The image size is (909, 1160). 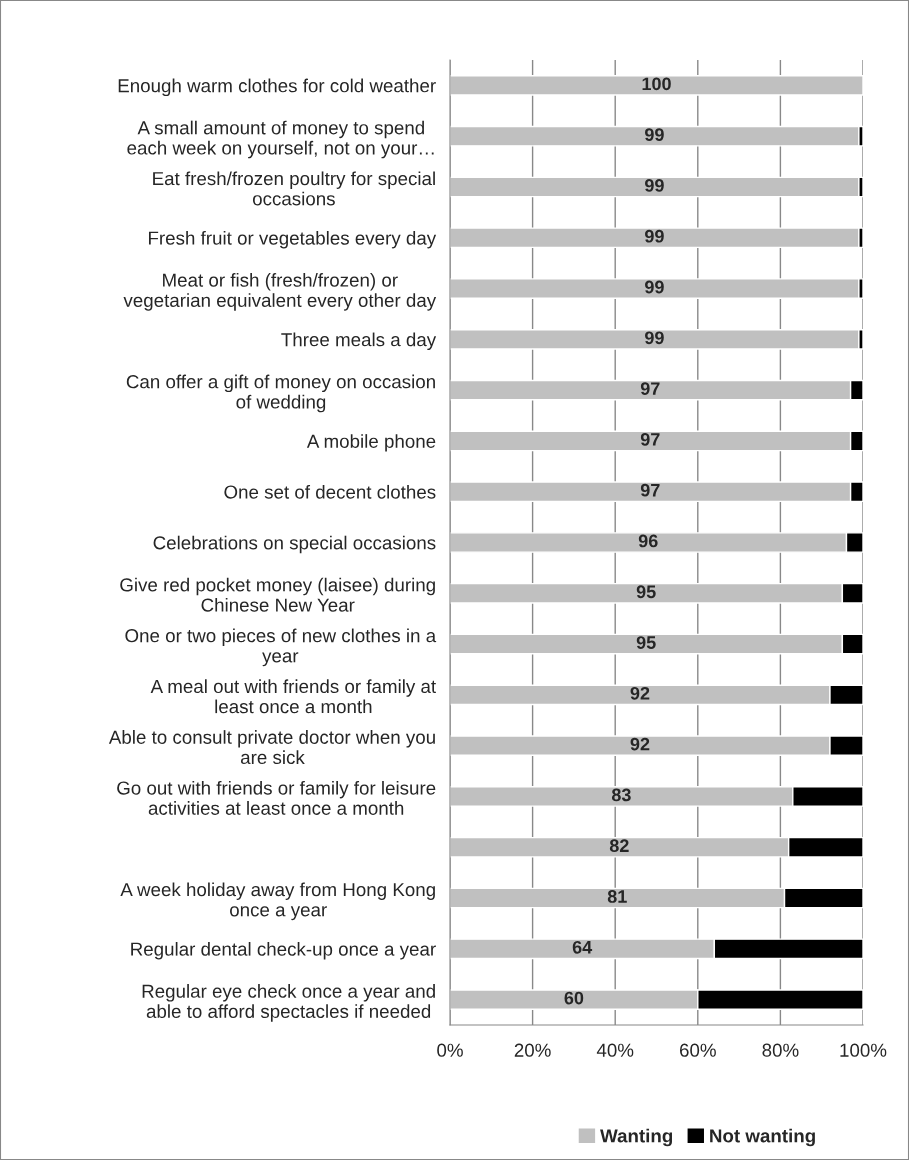 What do you see at coordinates (617, 896) in the screenshot?
I see `data-label: 81` at bounding box center [617, 896].